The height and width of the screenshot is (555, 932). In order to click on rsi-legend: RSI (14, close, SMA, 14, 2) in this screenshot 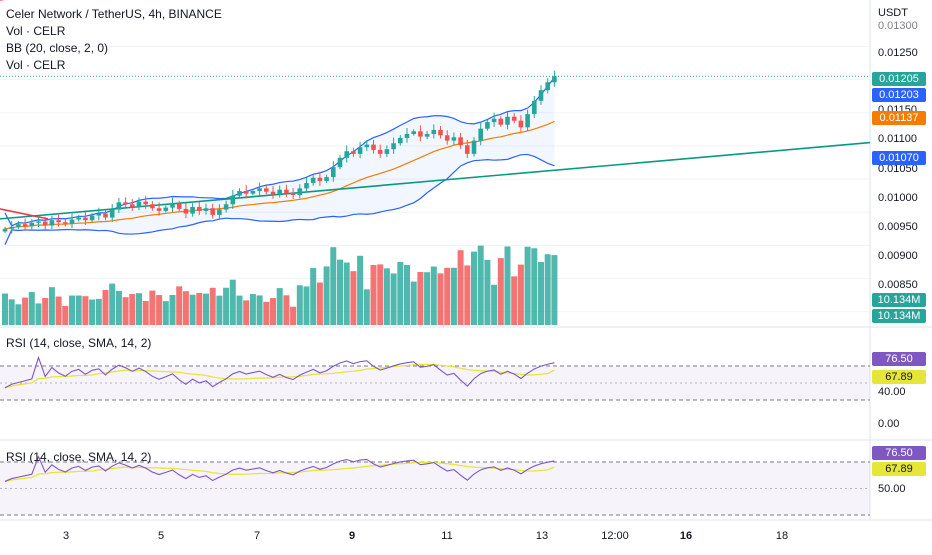, I will do `click(79, 343)`.